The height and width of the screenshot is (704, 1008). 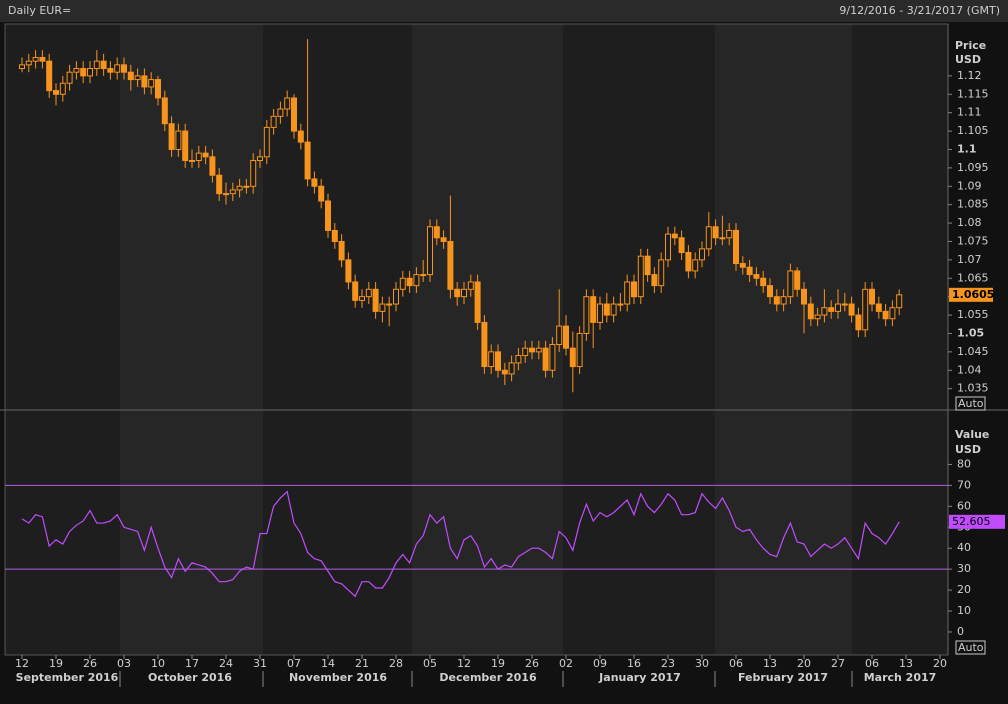 I want to click on y-tick-label: 10, so click(x=964, y=610).